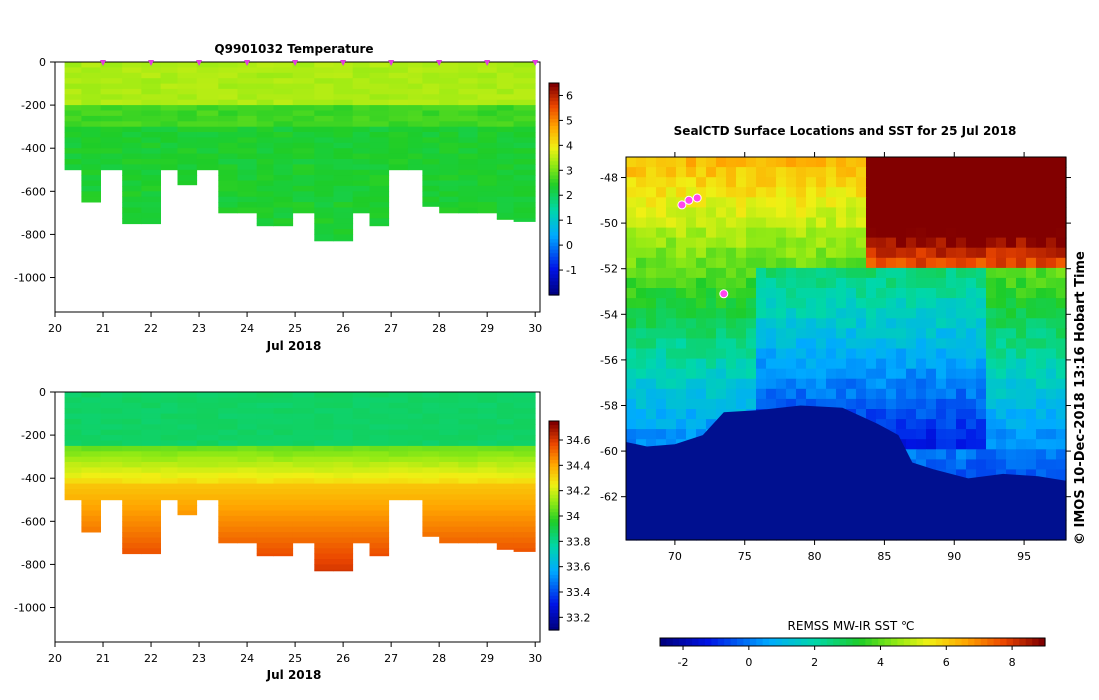 The image size is (1099, 700). What do you see at coordinates (295, 323) in the screenshot?
I see `temperature-x-ticks: 20 21 22 23 24 25 26 27 28 29 30` at bounding box center [295, 323].